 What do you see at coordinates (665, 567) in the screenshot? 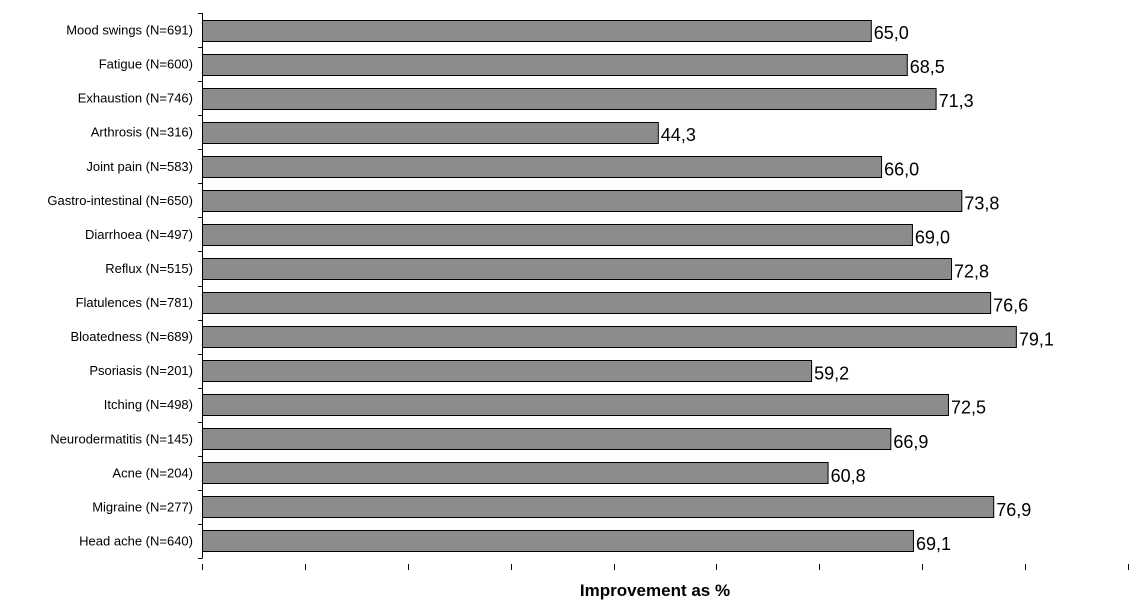
I see `x-ticks` at bounding box center [665, 567].